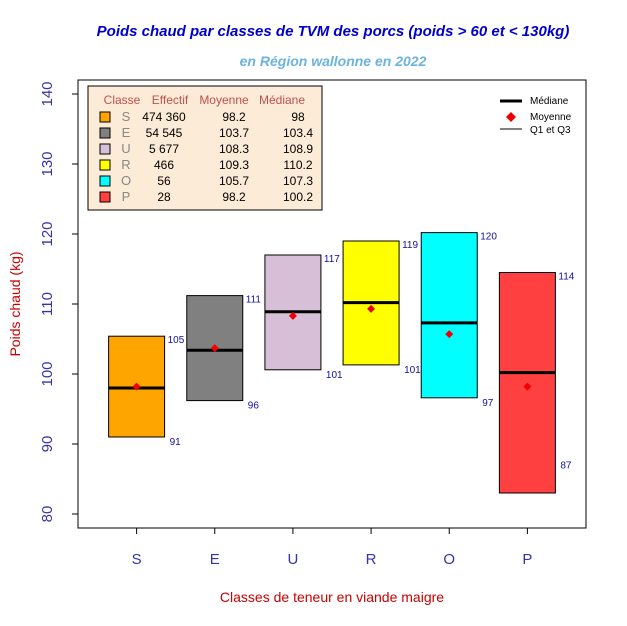  What do you see at coordinates (176, 442) in the screenshot?
I see `q1-label-S: 91` at bounding box center [176, 442].